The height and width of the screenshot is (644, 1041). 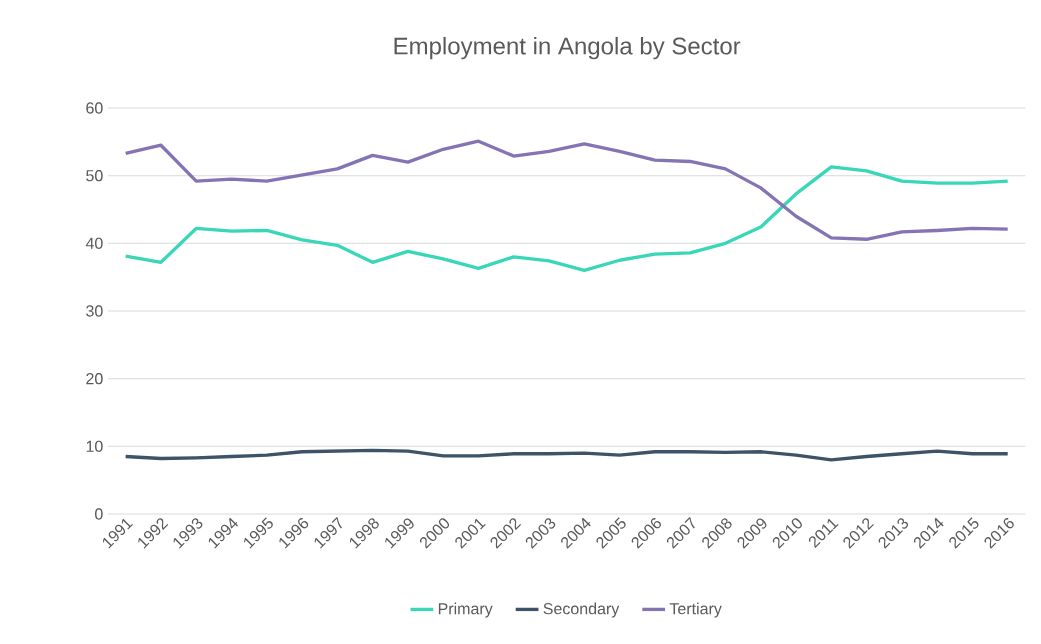 What do you see at coordinates (581, 610) in the screenshot?
I see `legend-label: Secondary` at bounding box center [581, 610].